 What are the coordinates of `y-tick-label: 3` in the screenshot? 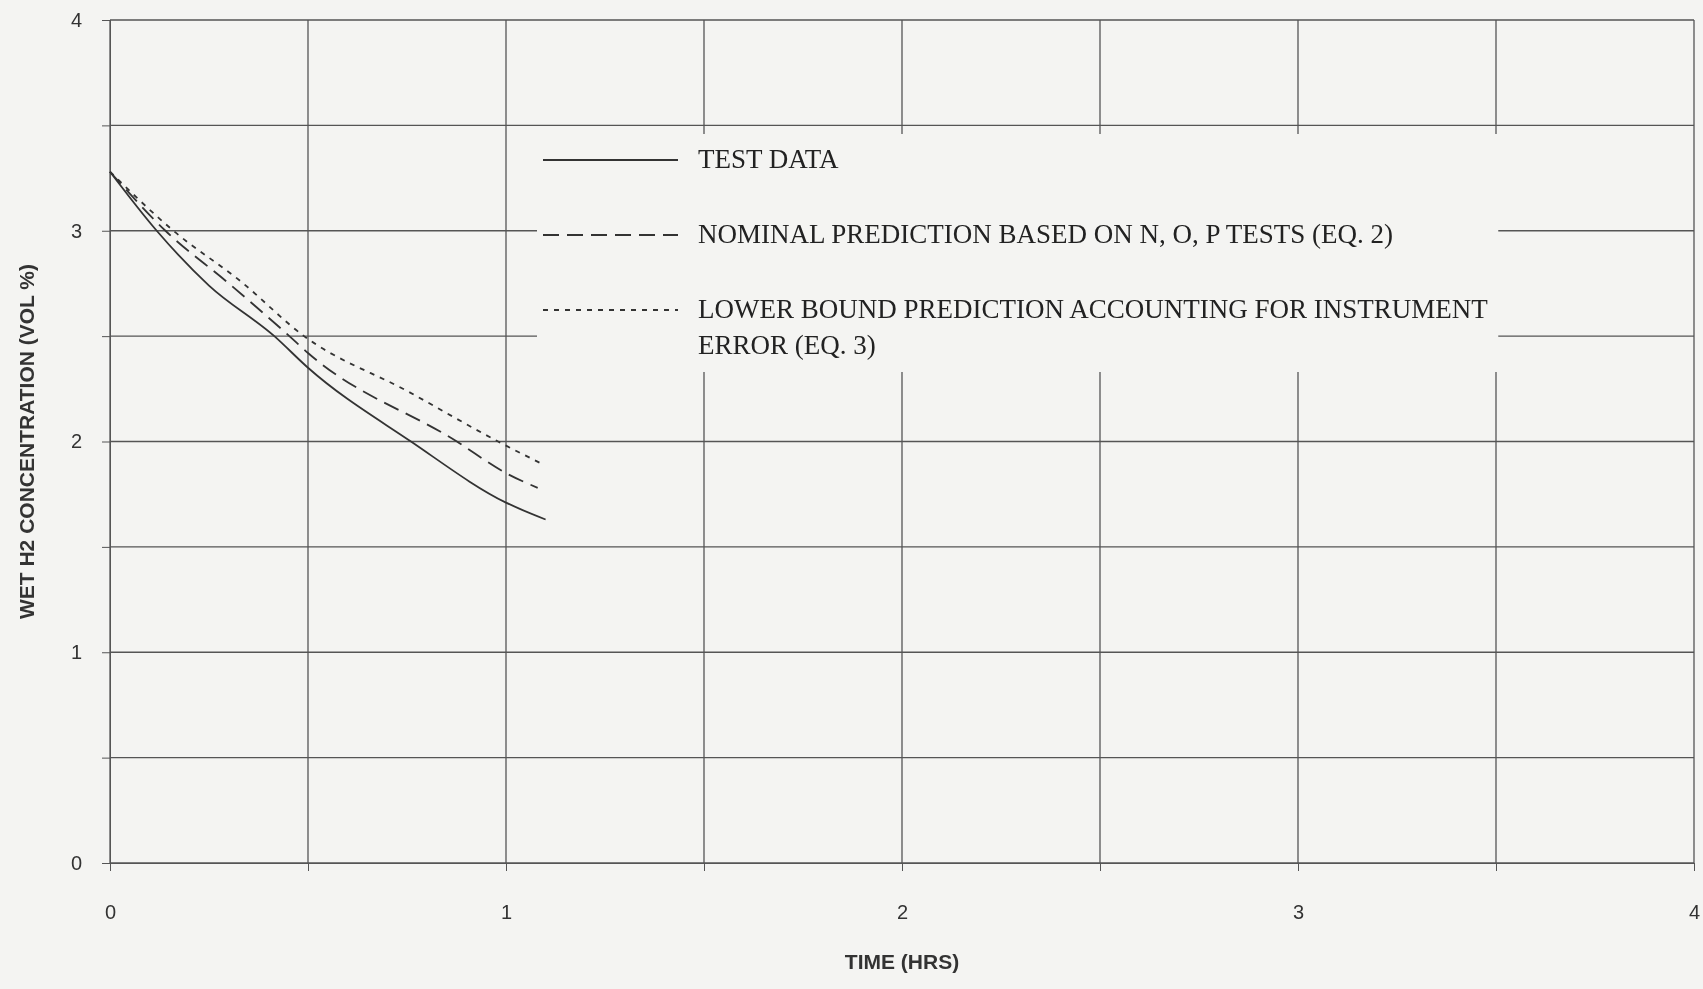 It's located at (76, 230).